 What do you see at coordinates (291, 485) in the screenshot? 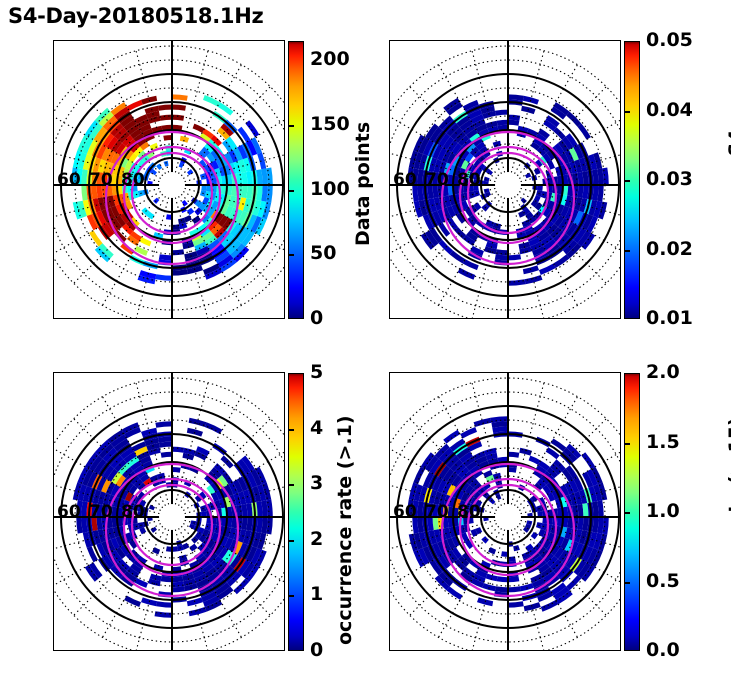
I see `colorbar-tick` at bounding box center [291, 485].